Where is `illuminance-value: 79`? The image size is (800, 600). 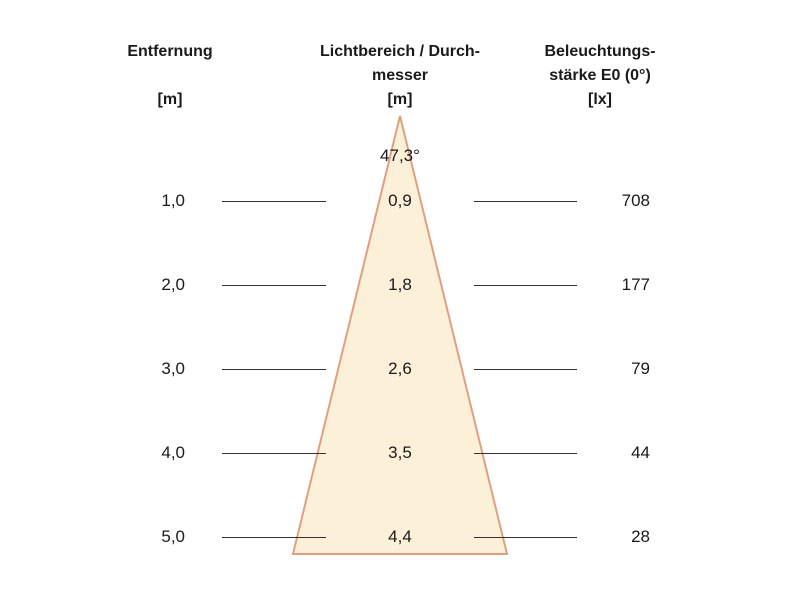 illuminance-value: 79 is located at coordinates (640, 368).